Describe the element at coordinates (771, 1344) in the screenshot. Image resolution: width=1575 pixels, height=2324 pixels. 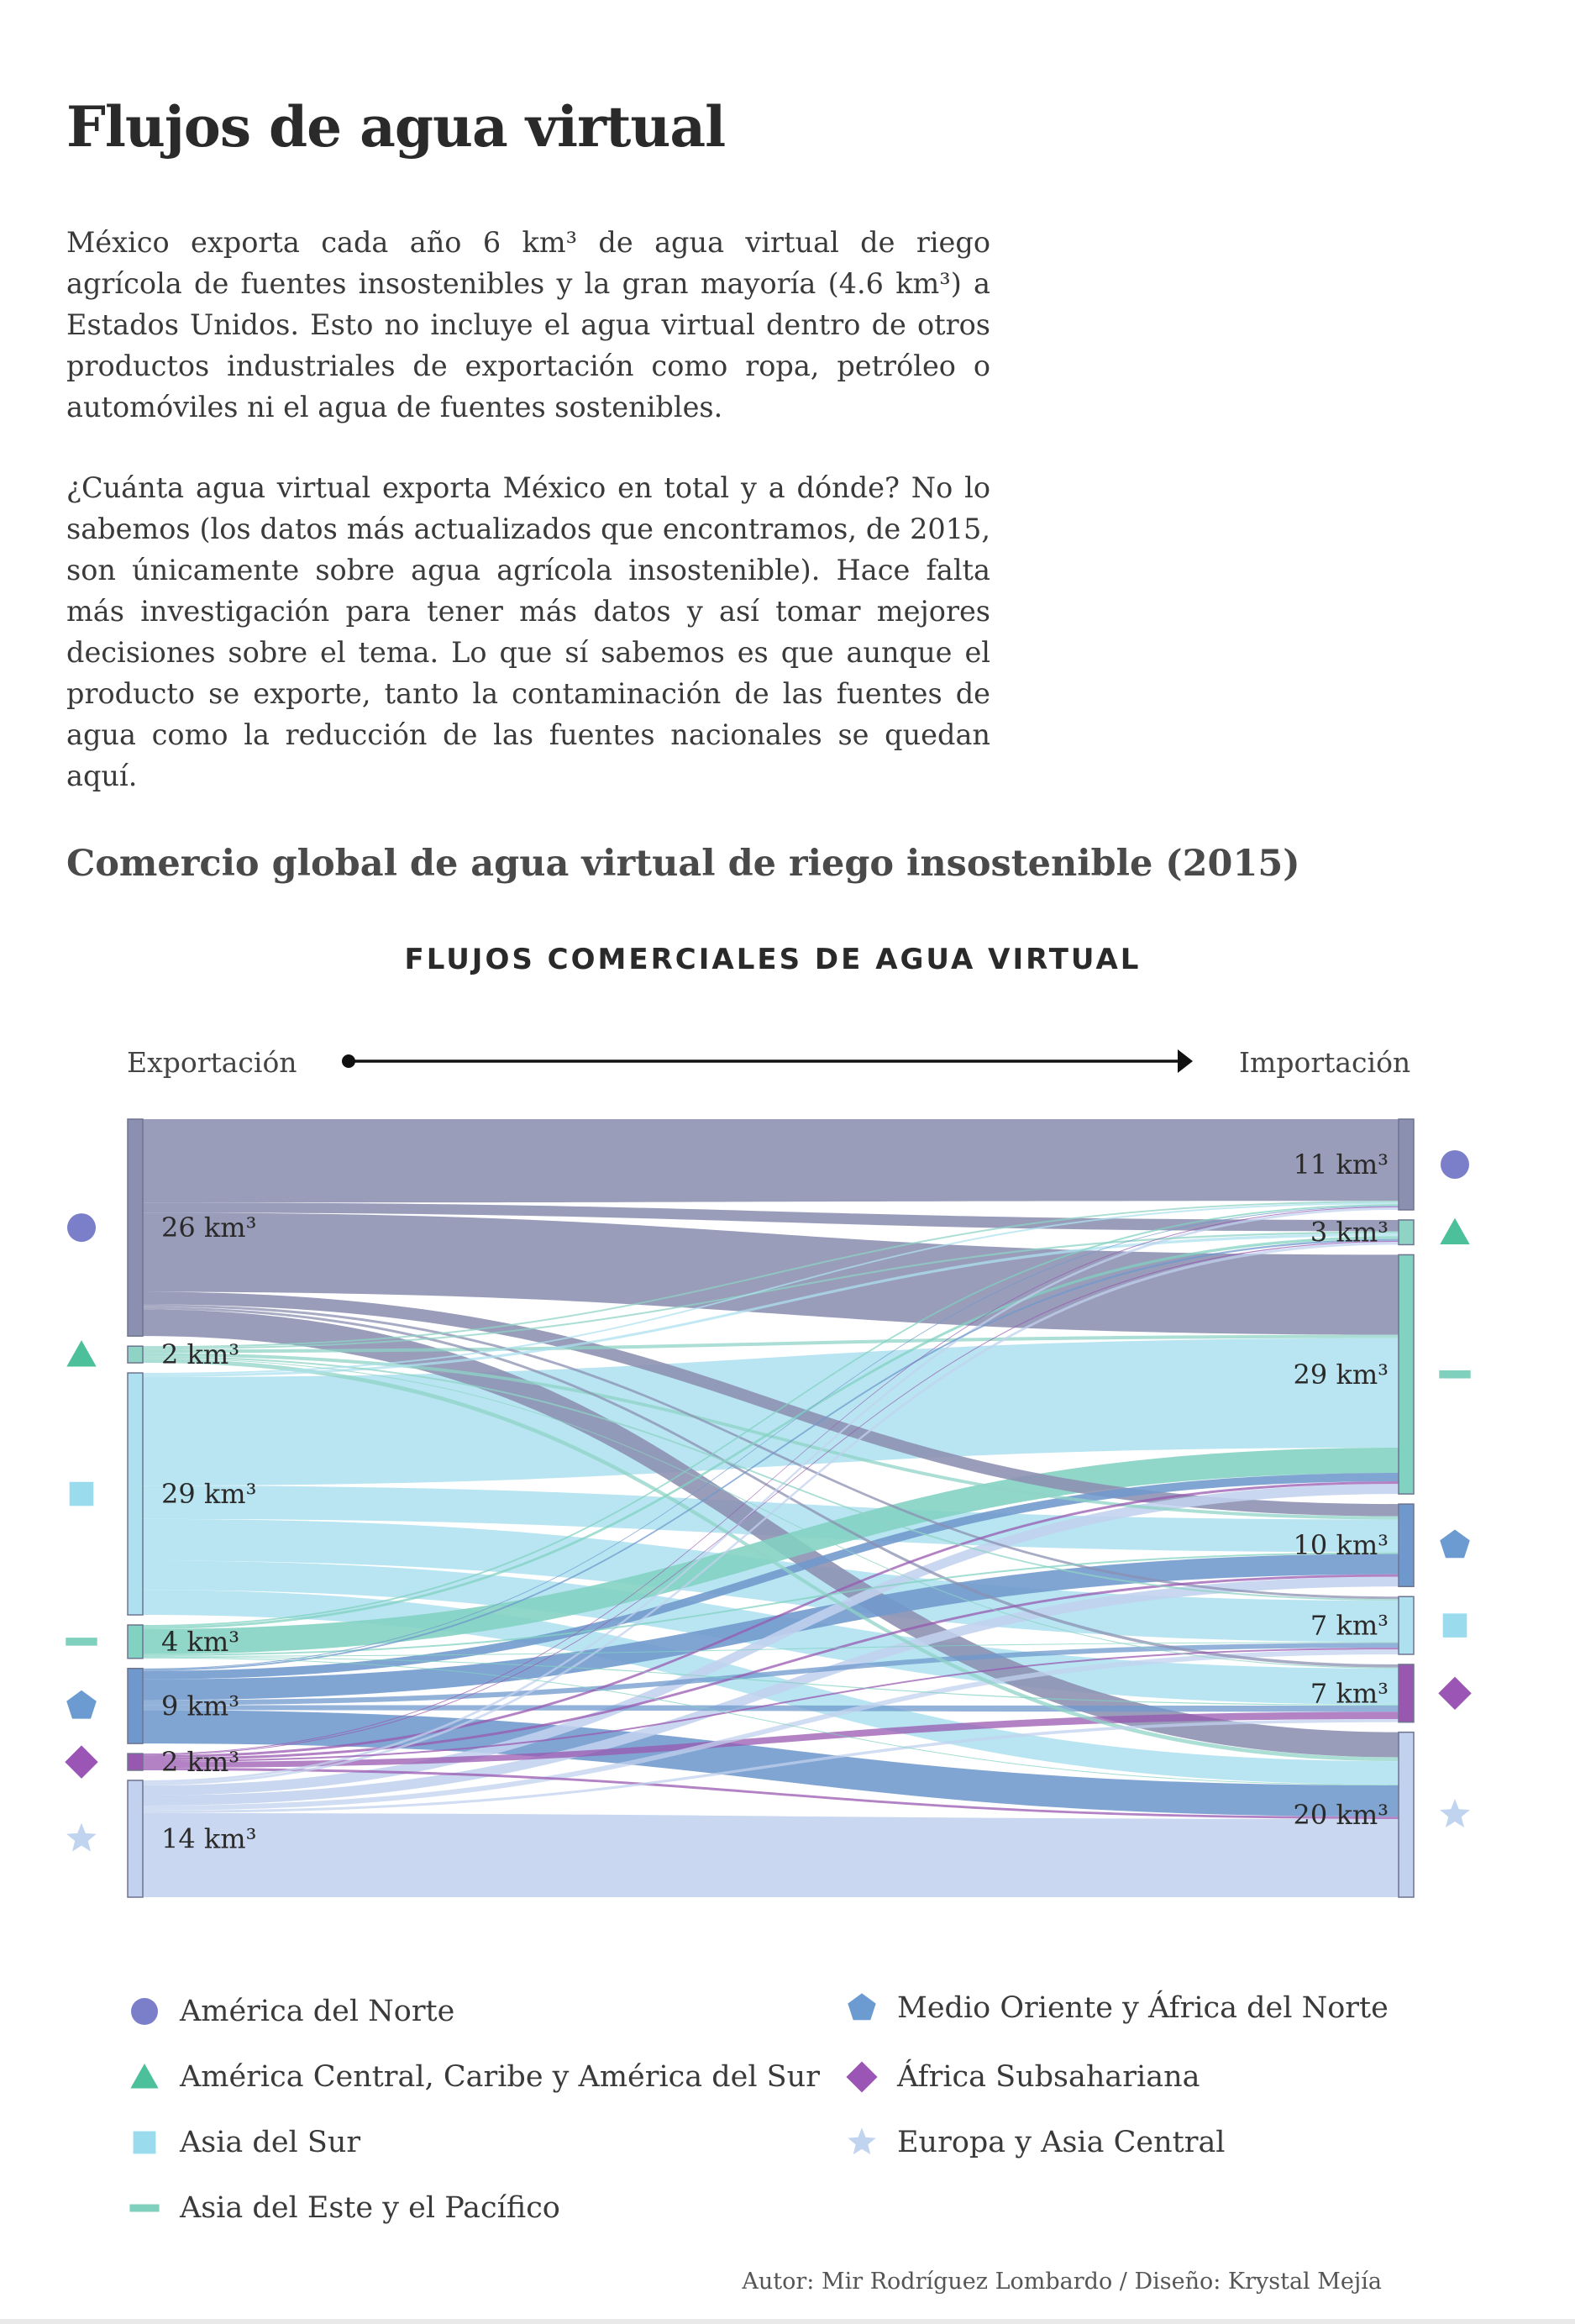
I see `flow-la-to-ea` at that location.